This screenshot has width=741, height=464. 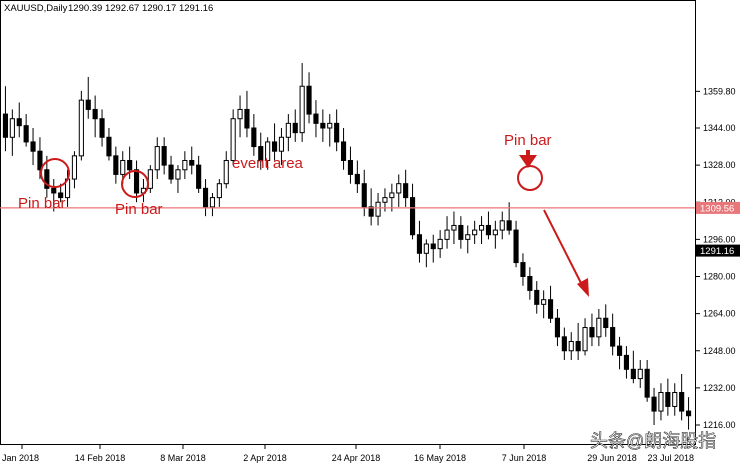 What do you see at coordinates (719, 239) in the screenshot?
I see `price-tick-label: 1296.00` at bounding box center [719, 239].